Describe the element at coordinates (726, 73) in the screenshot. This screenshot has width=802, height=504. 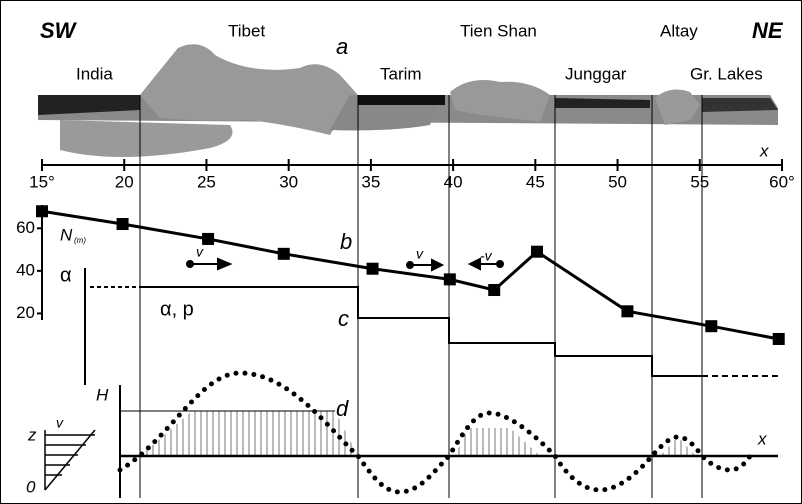
I see `region-label: Gr. Lakes` at that location.